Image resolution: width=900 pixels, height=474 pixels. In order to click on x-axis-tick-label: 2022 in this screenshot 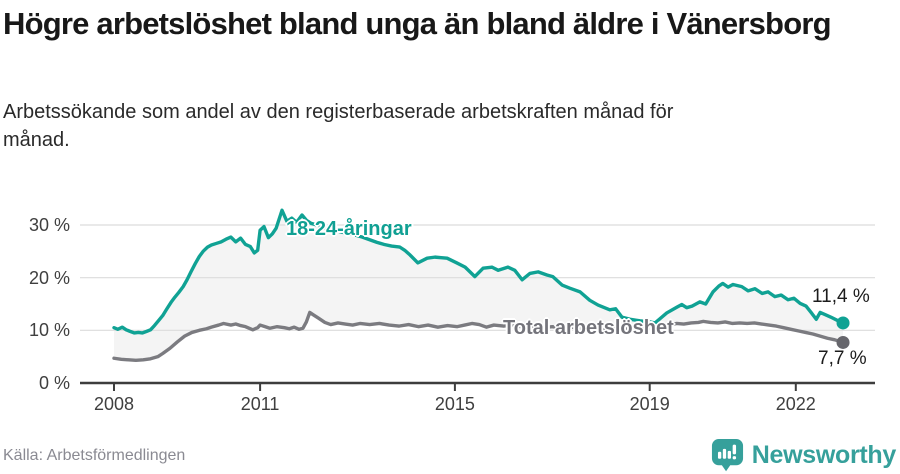, I will do `click(795, 404)`.